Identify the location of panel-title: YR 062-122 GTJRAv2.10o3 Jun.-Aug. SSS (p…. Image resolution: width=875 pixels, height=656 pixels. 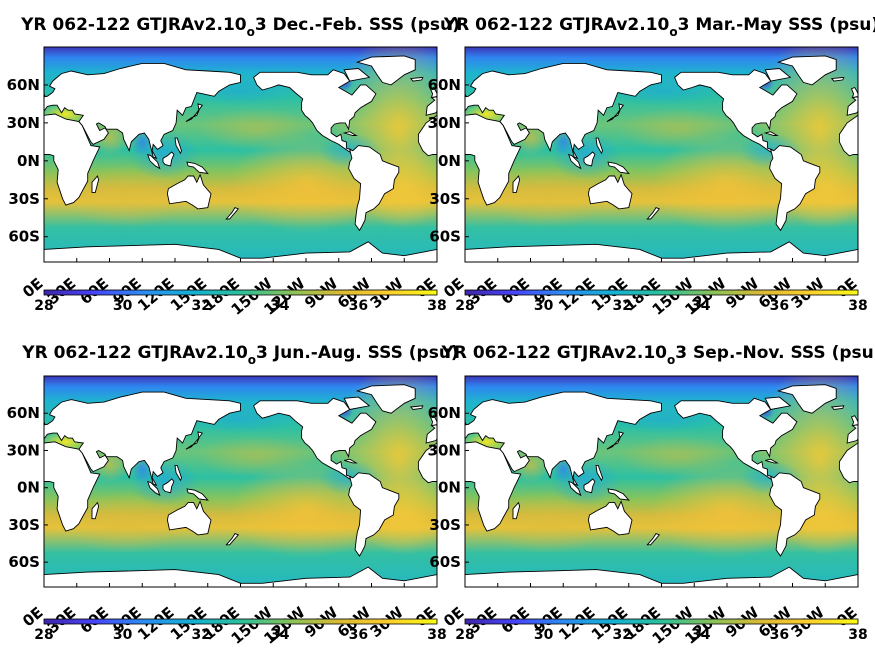
(239, 355).